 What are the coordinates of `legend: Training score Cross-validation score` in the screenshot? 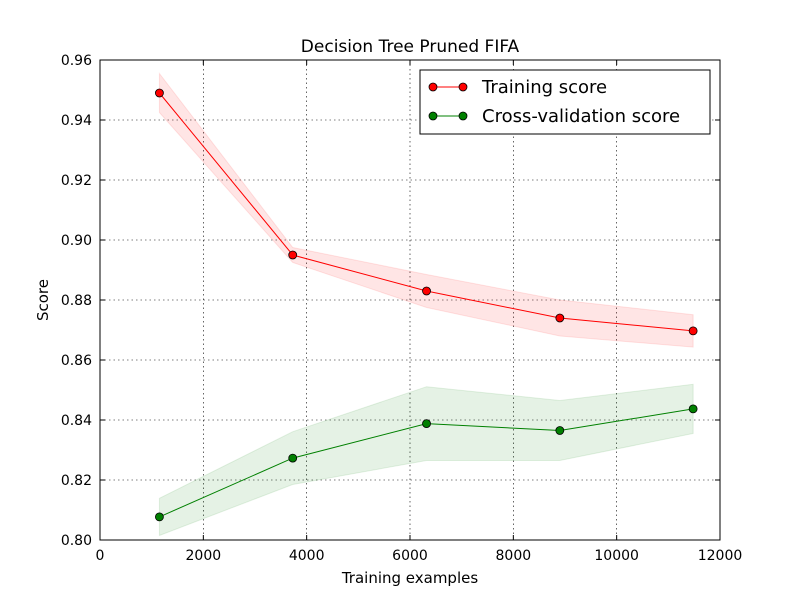 It's located at (565, 102).